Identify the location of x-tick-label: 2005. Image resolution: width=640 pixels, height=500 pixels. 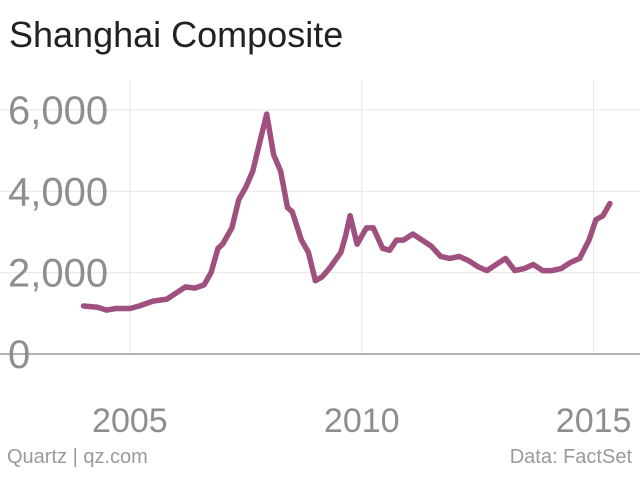
(130, 421).